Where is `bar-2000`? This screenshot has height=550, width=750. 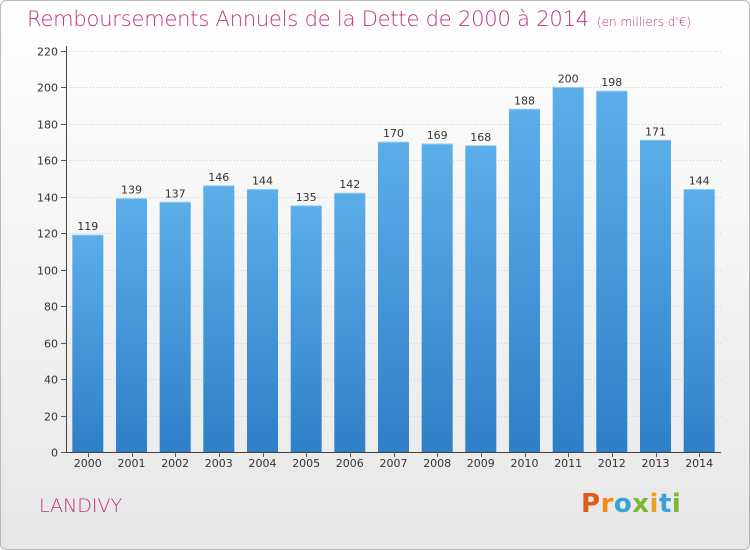
bar-2000 is located at coordinates (88, 343).